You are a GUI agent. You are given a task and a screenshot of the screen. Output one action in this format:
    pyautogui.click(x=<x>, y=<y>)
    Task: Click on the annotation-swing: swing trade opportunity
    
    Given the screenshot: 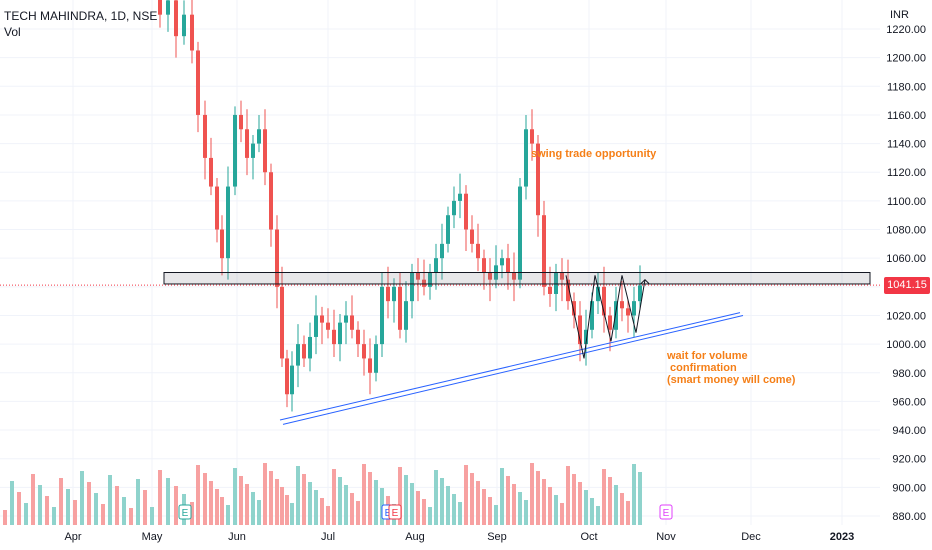 What is the action you would take?
    pyautogui.click(x=594, y=154)
    